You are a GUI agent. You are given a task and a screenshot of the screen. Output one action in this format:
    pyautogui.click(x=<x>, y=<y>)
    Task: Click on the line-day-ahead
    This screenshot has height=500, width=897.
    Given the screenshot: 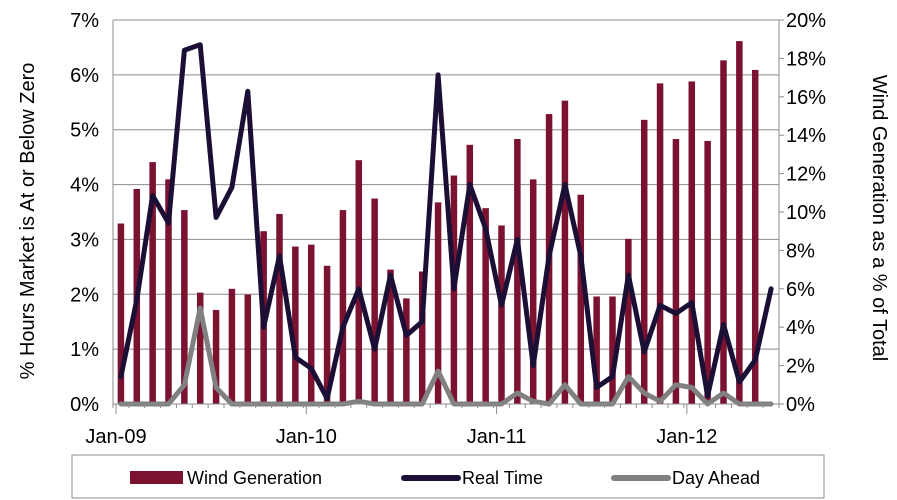 What is the action you would take?
    pyautogui.click(x=446, y=356)
    